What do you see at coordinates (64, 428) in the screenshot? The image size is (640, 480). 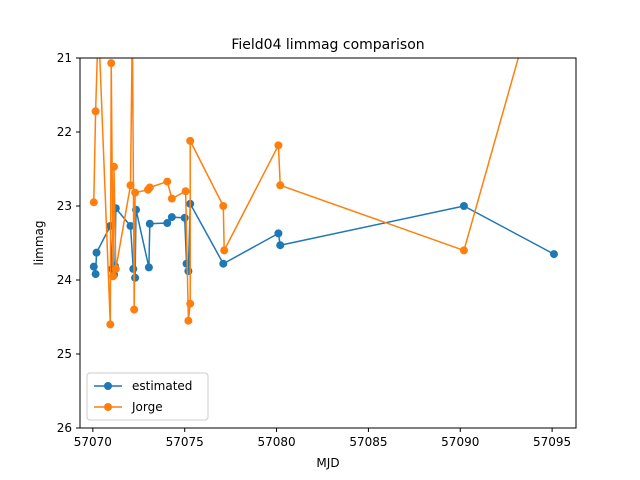 I see `y-tick-label: 26` at bounding box center [64, 428].